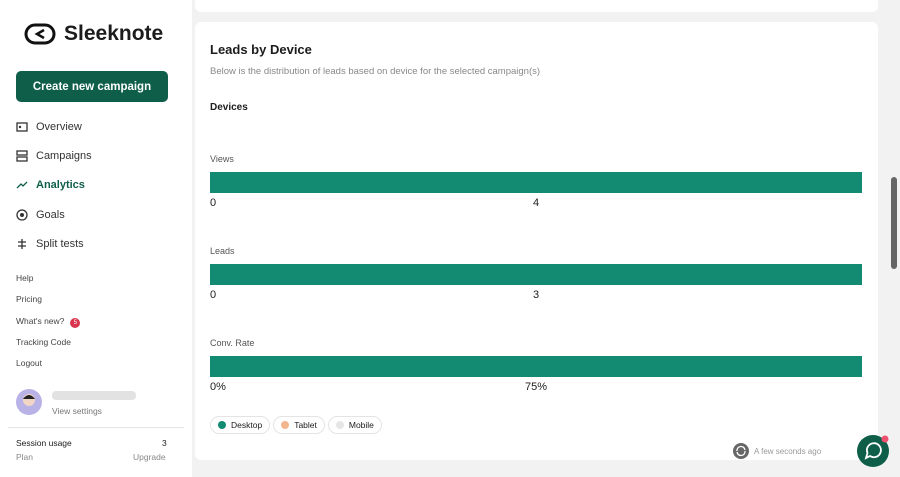  Describe the element at coordinates (222, 159) in the screenshot. I see `chart-label: Views` at that location.